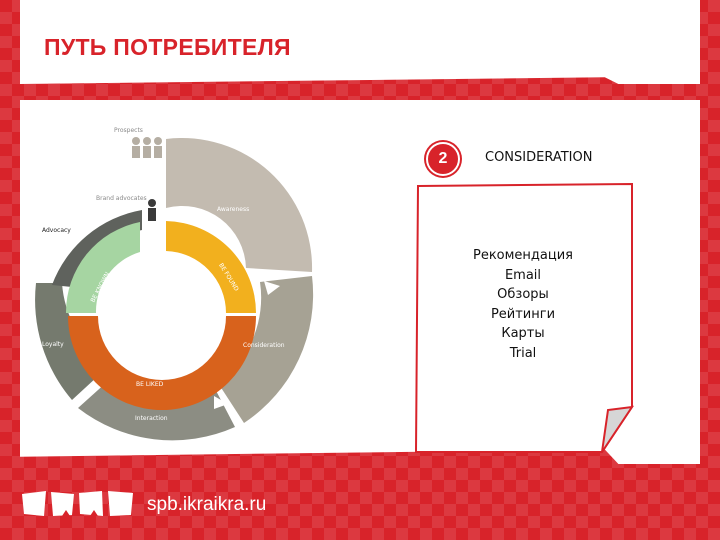  Describe the element at coordinates (523, 294) in the screenshot. I see `list-item: Обзоры` at that location.